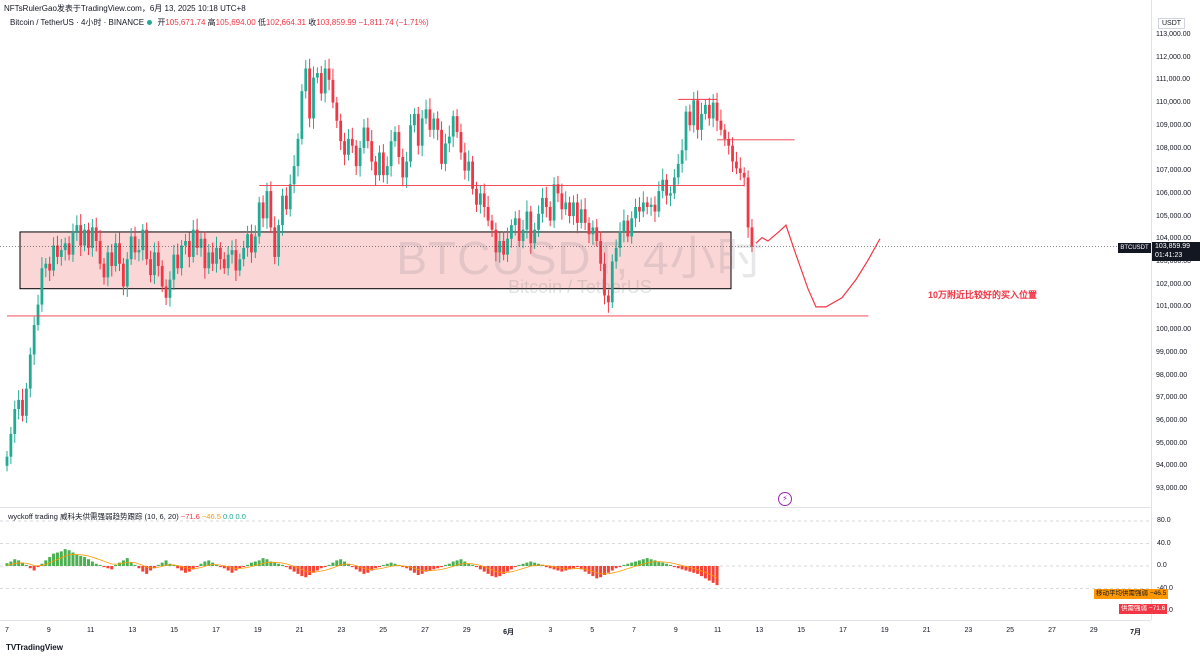  I want to click on price-tick-label: 97,000.00, so click(1172, 398).